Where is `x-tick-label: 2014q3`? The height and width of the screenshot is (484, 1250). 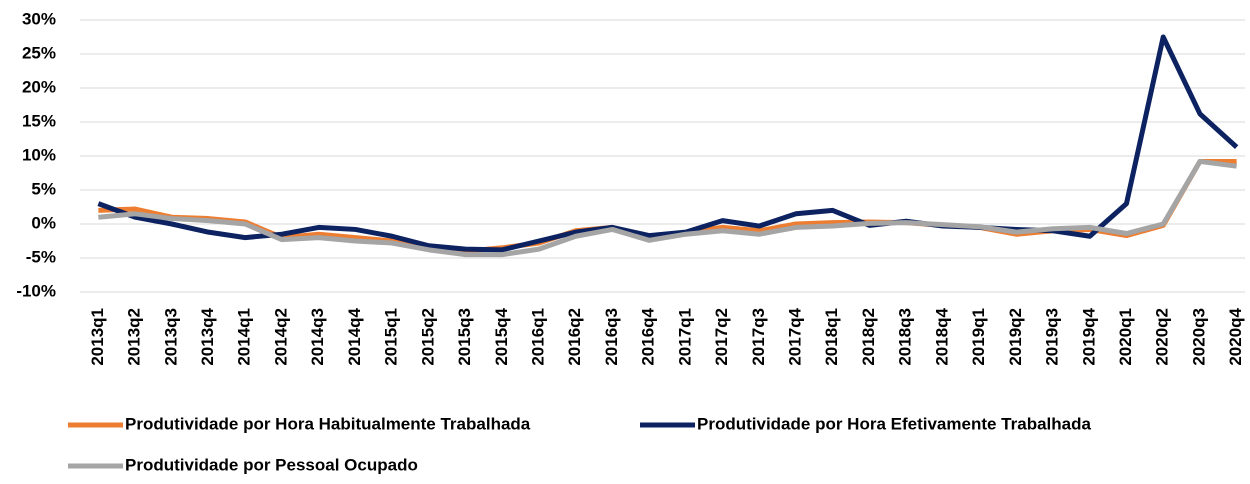
x-tick-label: 2014q3 is located at coordinates (317, 337).